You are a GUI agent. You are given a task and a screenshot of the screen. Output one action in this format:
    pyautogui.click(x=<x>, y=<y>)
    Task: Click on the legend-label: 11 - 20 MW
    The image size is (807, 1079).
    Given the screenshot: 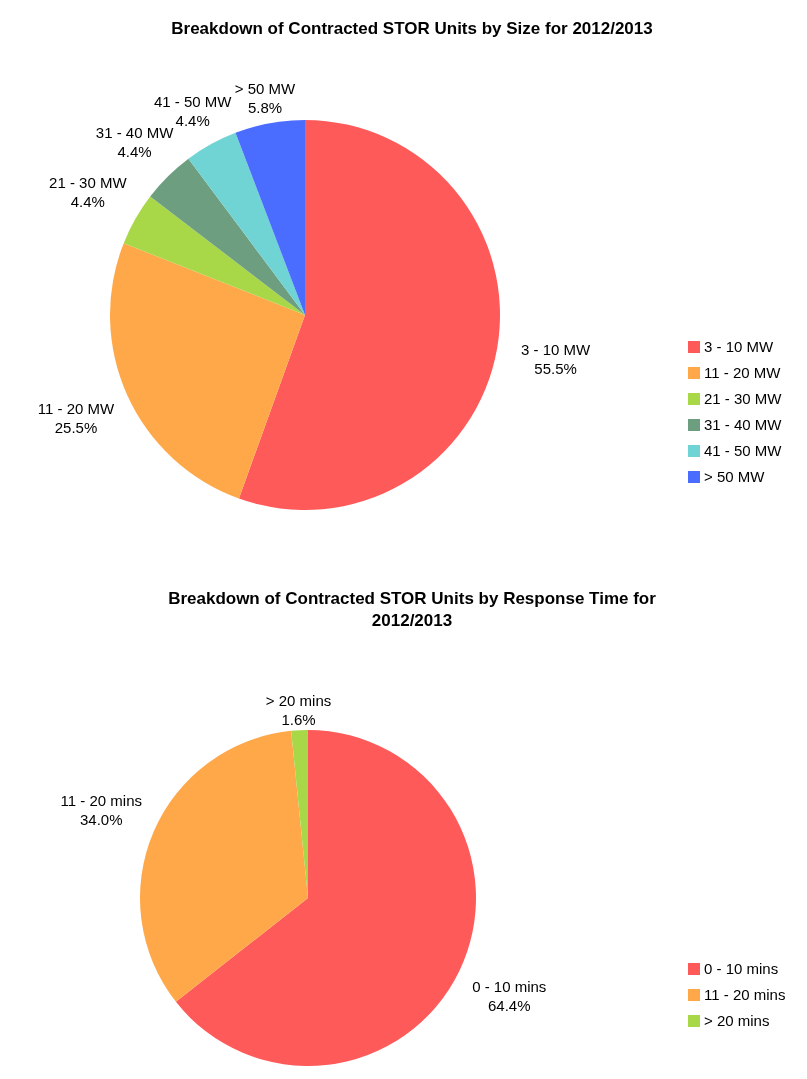 What is the action you would take?
    pyautogui.click(x=743, y=372)
    